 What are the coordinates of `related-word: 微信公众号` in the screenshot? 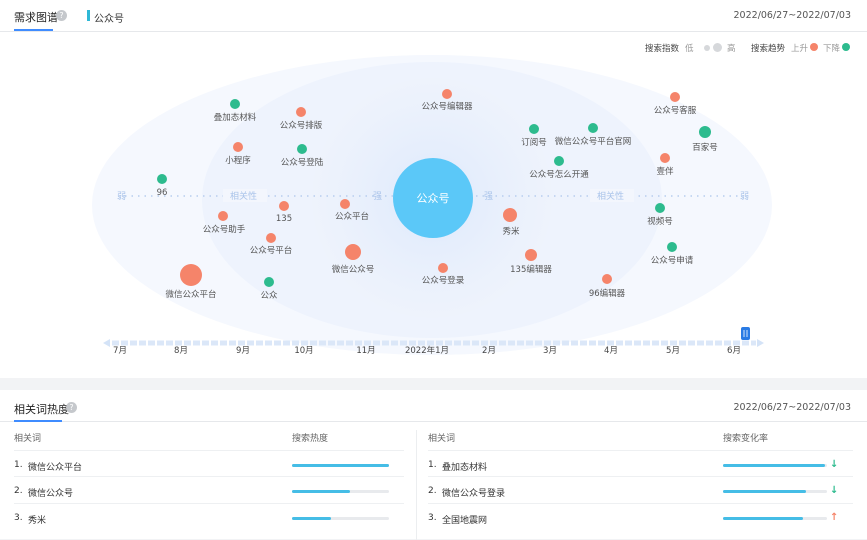 It's located at (51, 494).